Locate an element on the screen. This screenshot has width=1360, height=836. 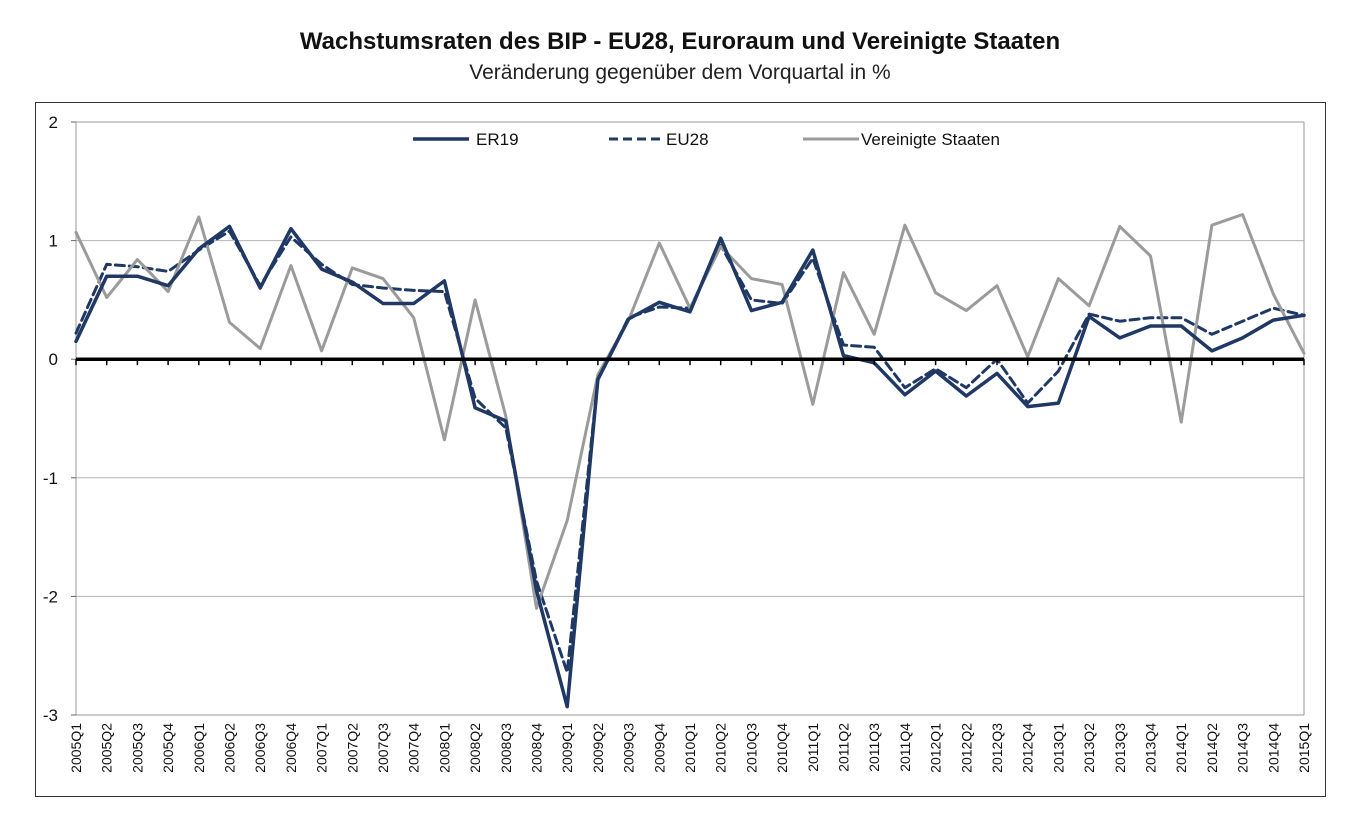
y-tick-label: -1 is located at coordinates (50, 478).